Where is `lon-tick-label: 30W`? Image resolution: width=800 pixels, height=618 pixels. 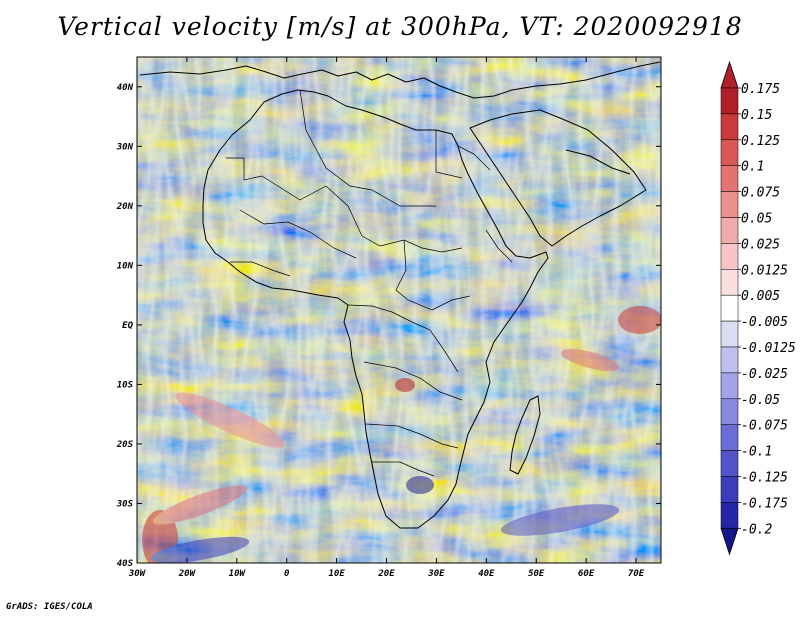 lon-tick-label: 30W is located at coordinates (137, 574).